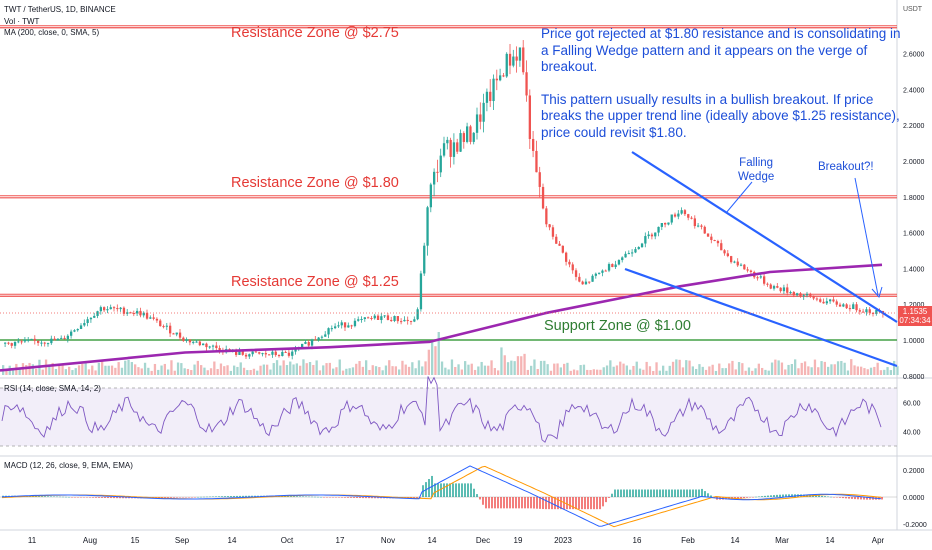  I want to click on ma-legend: MA (200, close, 0, SMA, 5), so click(52, 32).